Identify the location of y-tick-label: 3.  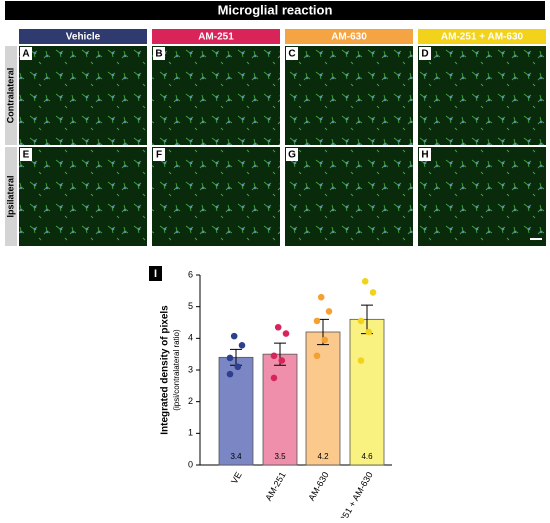
(190, 369).